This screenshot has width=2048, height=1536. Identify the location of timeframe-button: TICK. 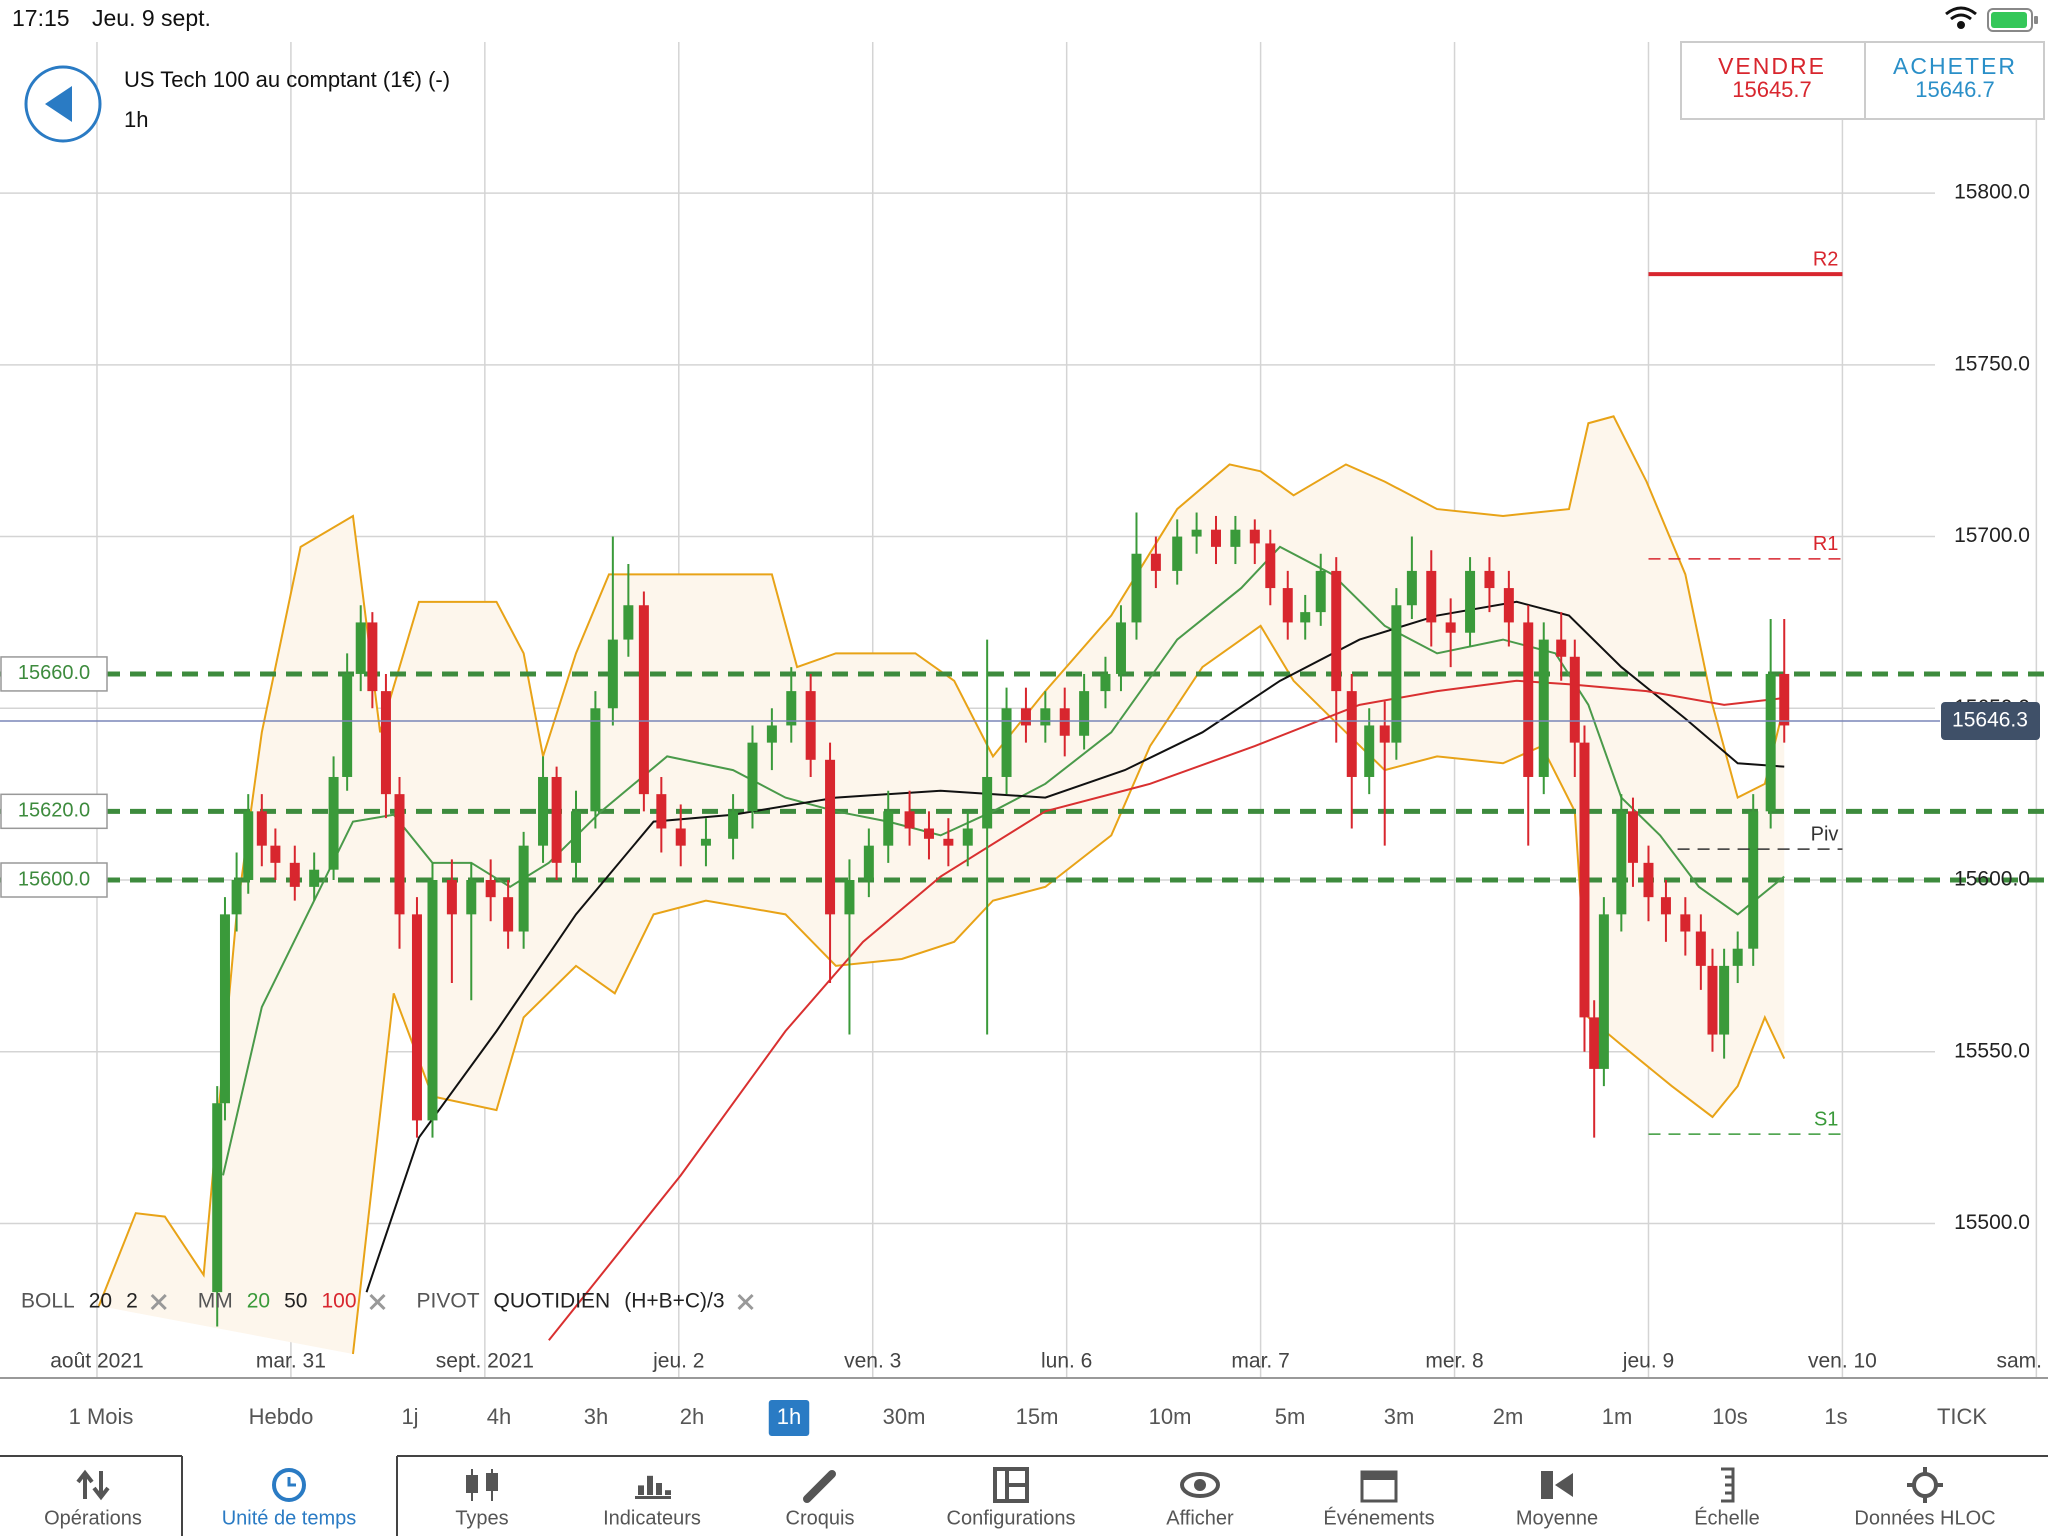
(1962, 1416).